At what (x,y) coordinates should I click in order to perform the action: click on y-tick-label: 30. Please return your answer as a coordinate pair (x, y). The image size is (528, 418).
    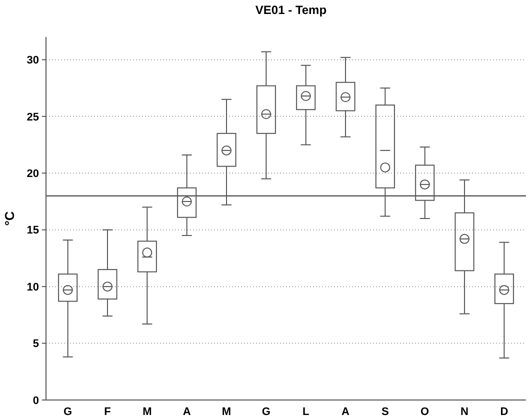
    Looking at the image, I should click on (32, 60).